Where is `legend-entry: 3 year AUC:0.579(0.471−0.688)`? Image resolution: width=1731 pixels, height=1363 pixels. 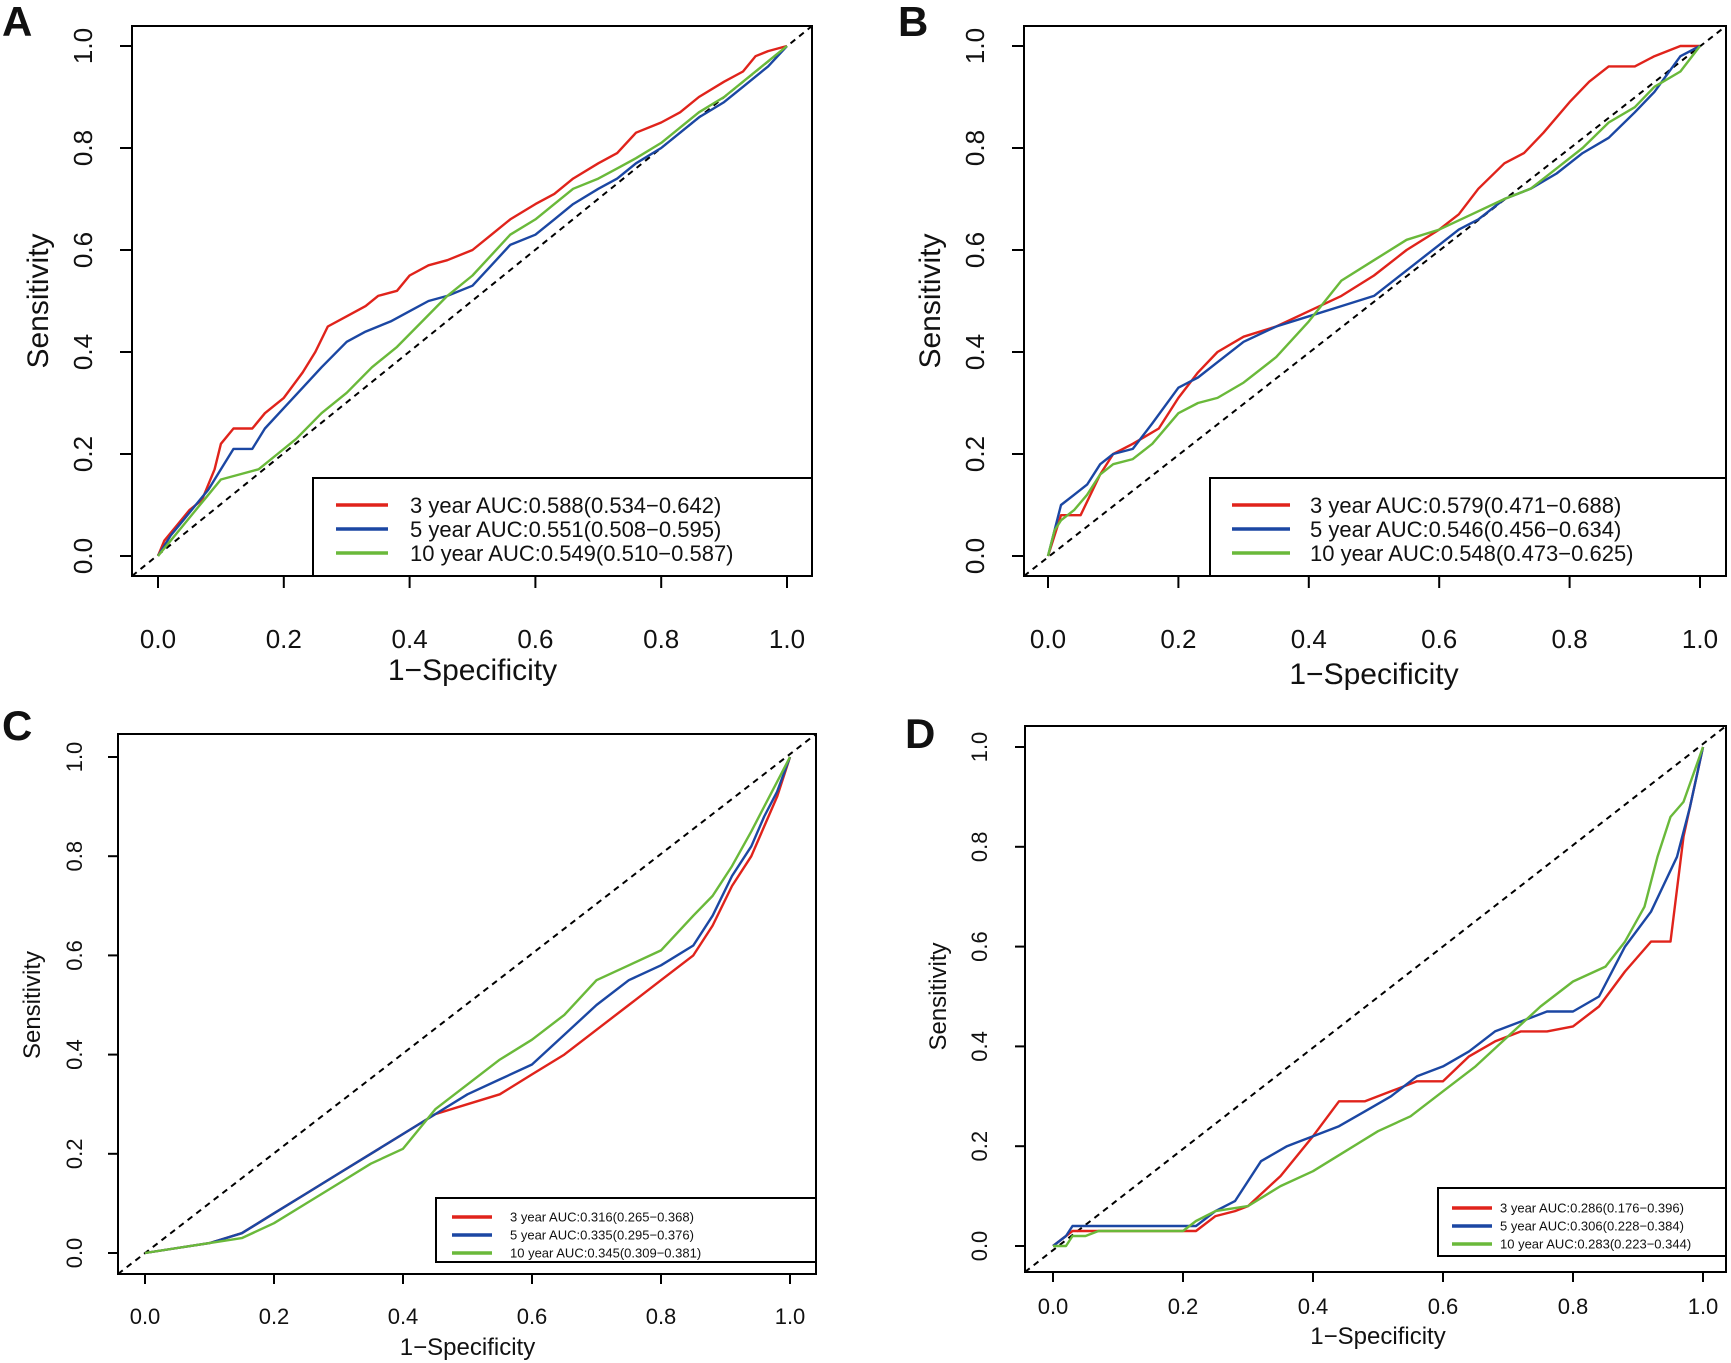
legend-entry: 3 year AUC:0.579(0.471−0.688) is located at coordinates (1465, 505).